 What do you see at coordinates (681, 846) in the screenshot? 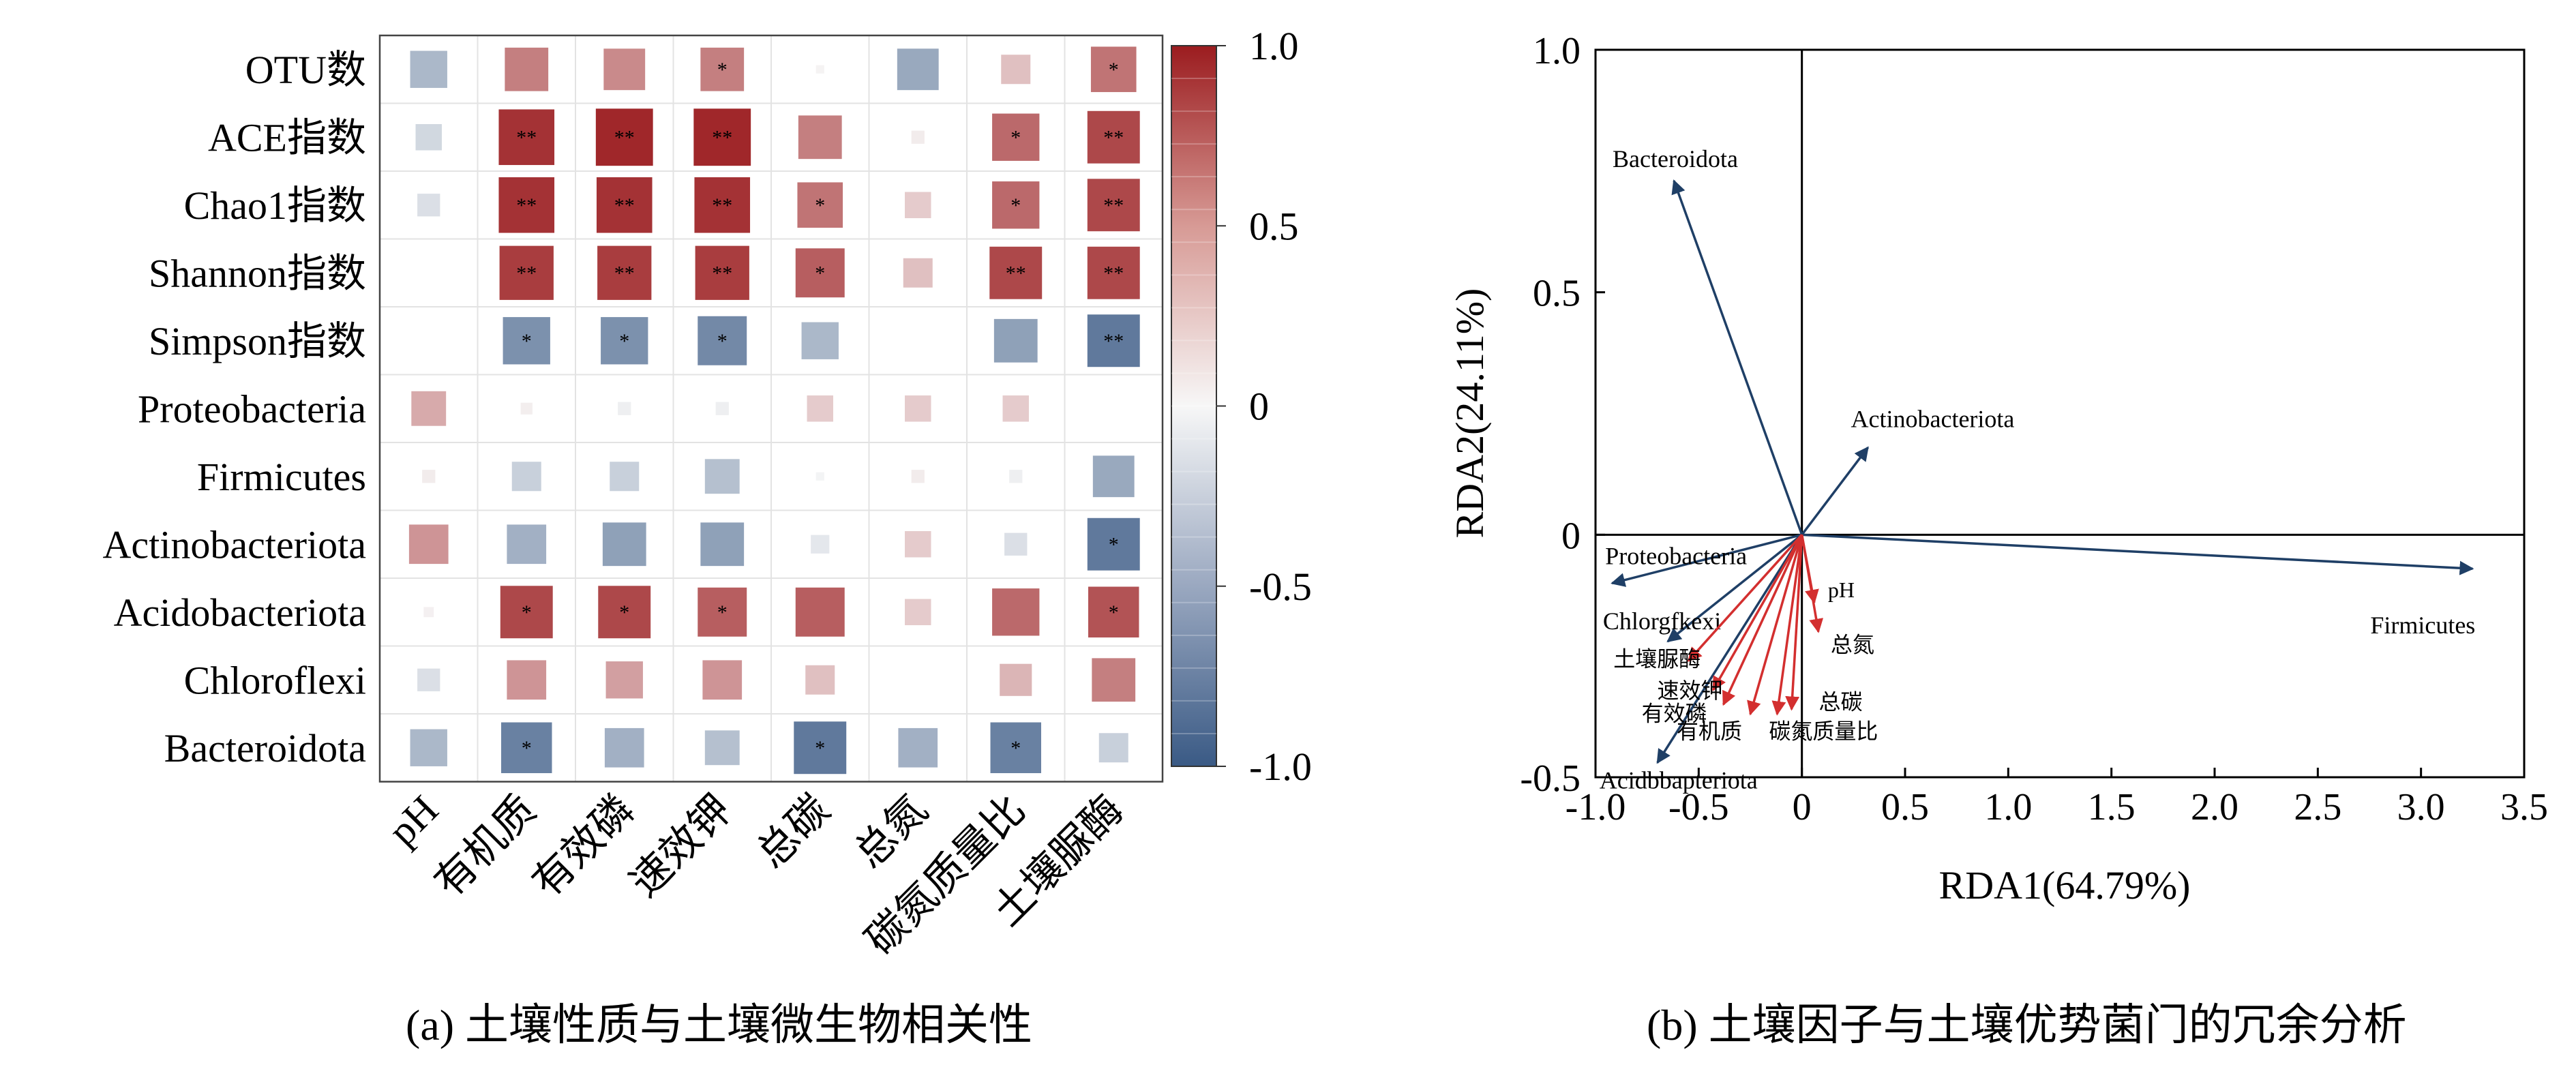
I see `heatmap-column-label: 速效钾` at bounding box center [681, 846].